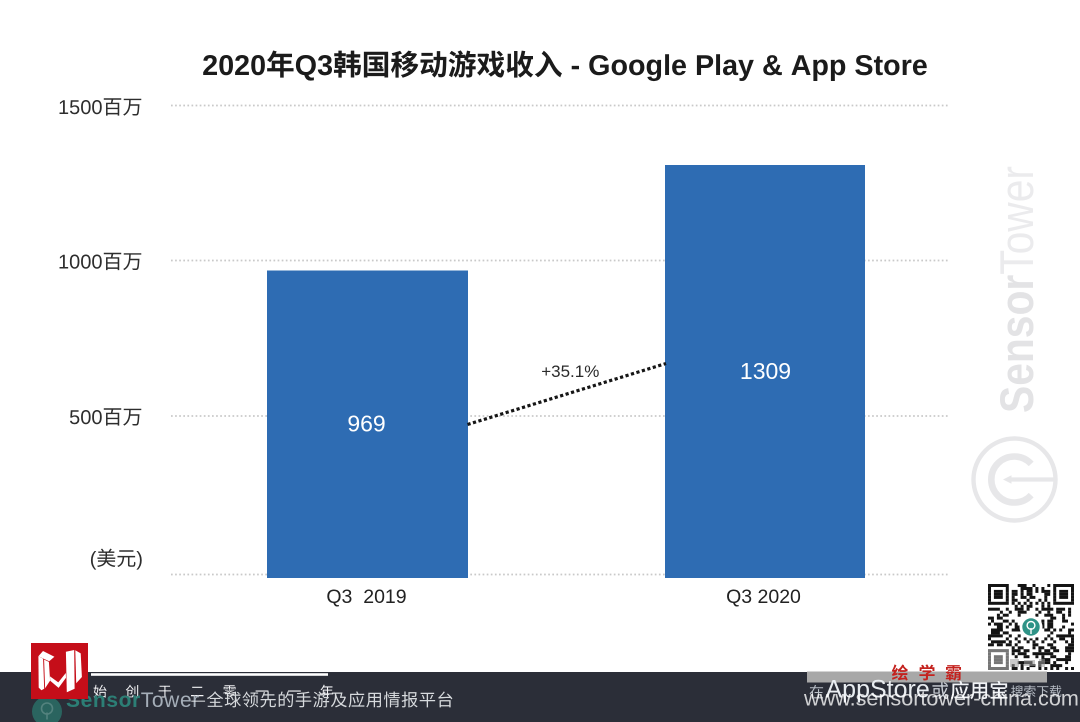 The width and height of the screenshot is (1080, 722). What do you see at coordinates (763, 597) in the screenshot?
I see `svg-text: Q3 2020` at bounding box center [763, 597].